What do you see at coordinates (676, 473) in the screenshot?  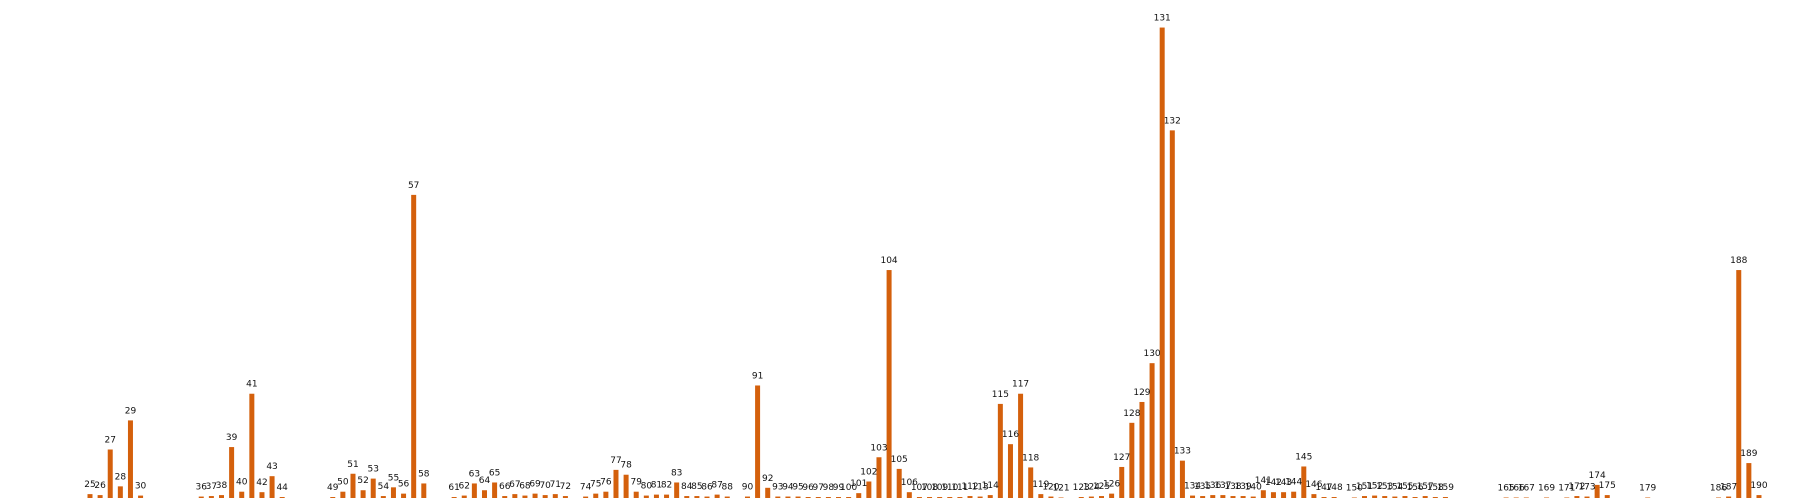 I see `bar-label-83: 83` at bounding box center [676, 473].